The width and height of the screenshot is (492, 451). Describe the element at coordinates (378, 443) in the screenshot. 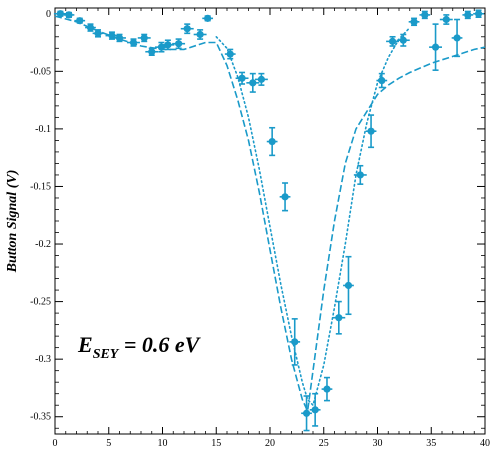

I see `x-tick-label: 30` at that location.